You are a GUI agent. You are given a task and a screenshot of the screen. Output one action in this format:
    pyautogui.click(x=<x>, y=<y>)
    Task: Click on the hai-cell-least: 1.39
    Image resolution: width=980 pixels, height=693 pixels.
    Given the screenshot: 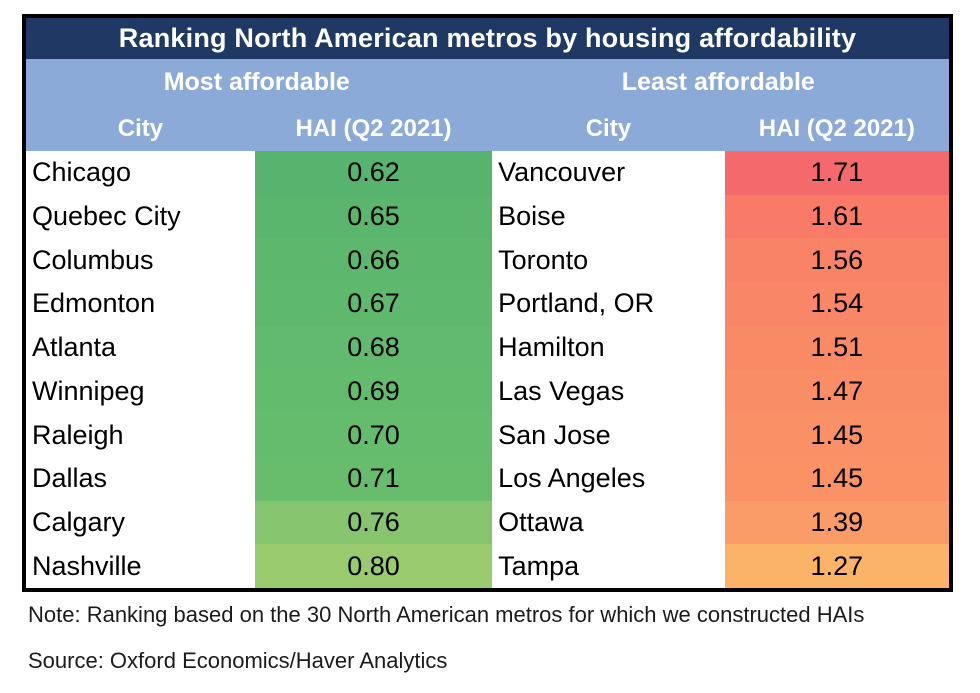 What is the action you would take?
    pyautogui.click(x=836, y=522)
    